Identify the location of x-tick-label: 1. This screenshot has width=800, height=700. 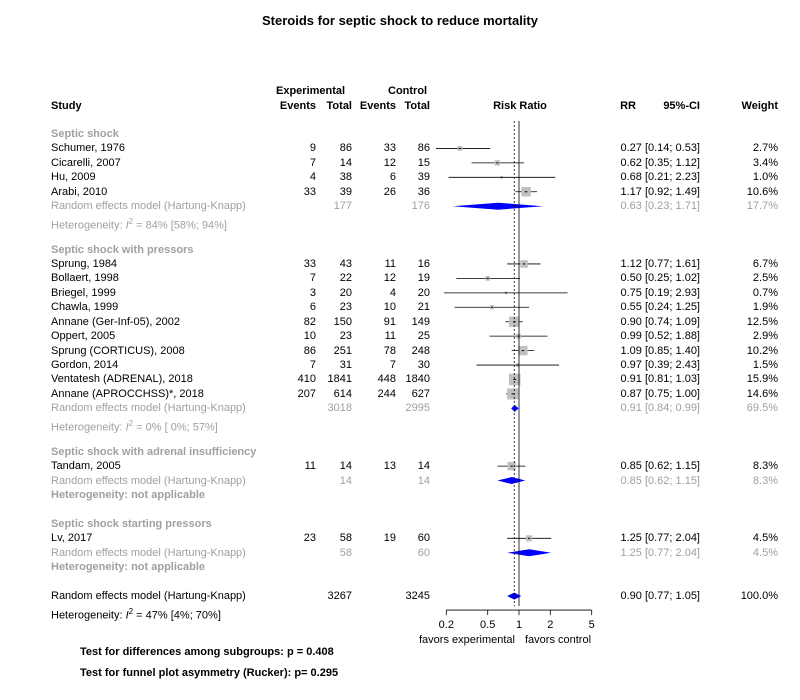
(519, 625).